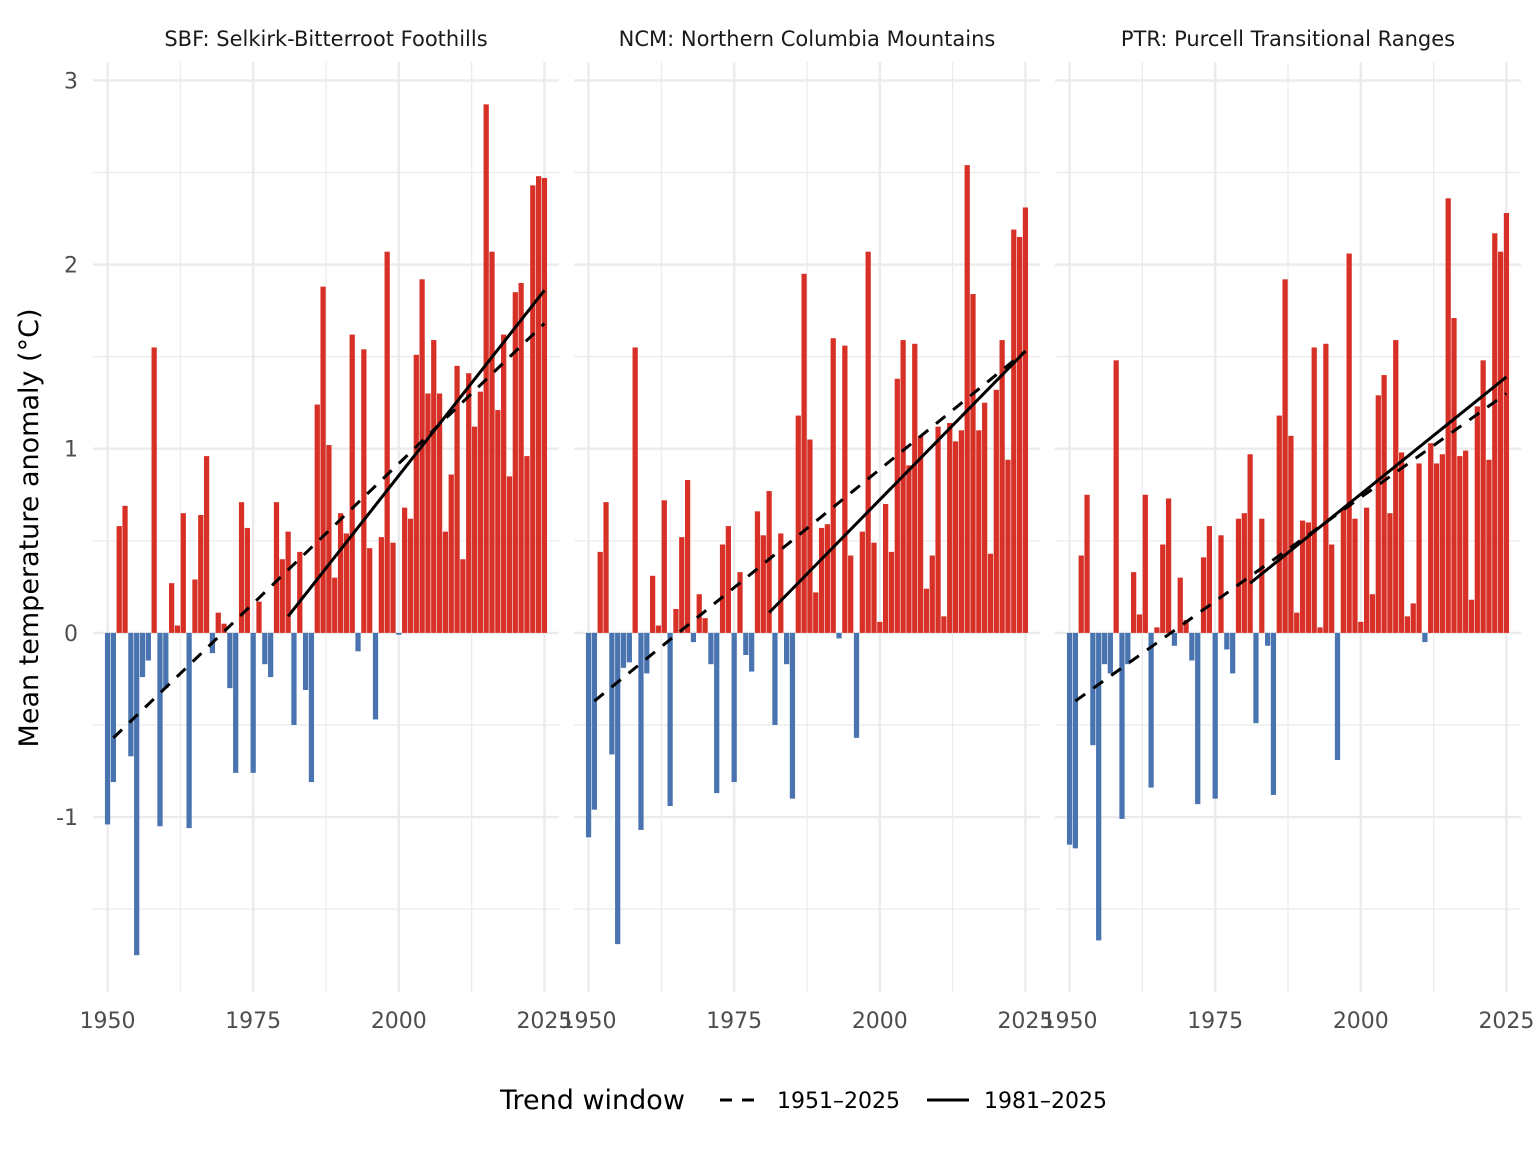 This screenshot has width=1536, height=1156. I want to click on bar-ncm-1972, so click(717, 713).